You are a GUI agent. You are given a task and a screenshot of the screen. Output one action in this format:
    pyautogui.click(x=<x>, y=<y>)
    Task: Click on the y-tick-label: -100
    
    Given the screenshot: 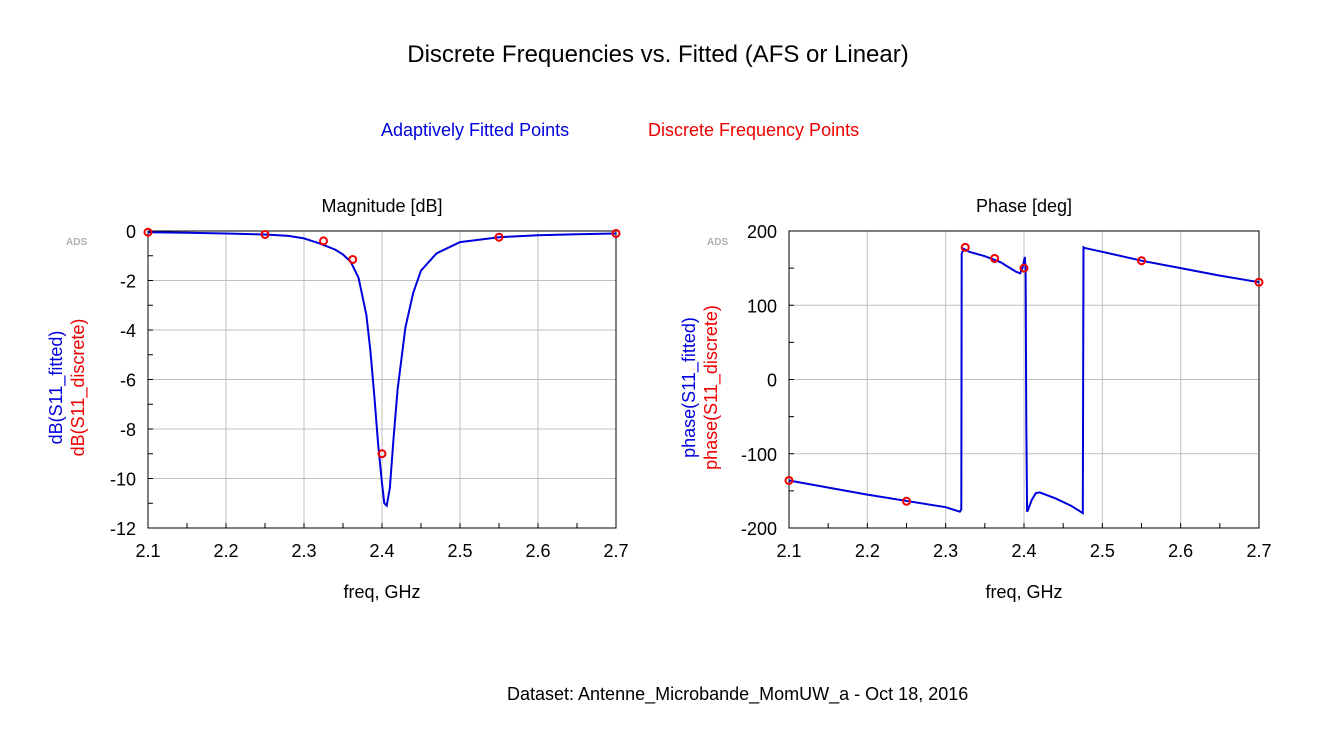 What is the action you would take?
    pyautogui.click(x=759, y=455)
    